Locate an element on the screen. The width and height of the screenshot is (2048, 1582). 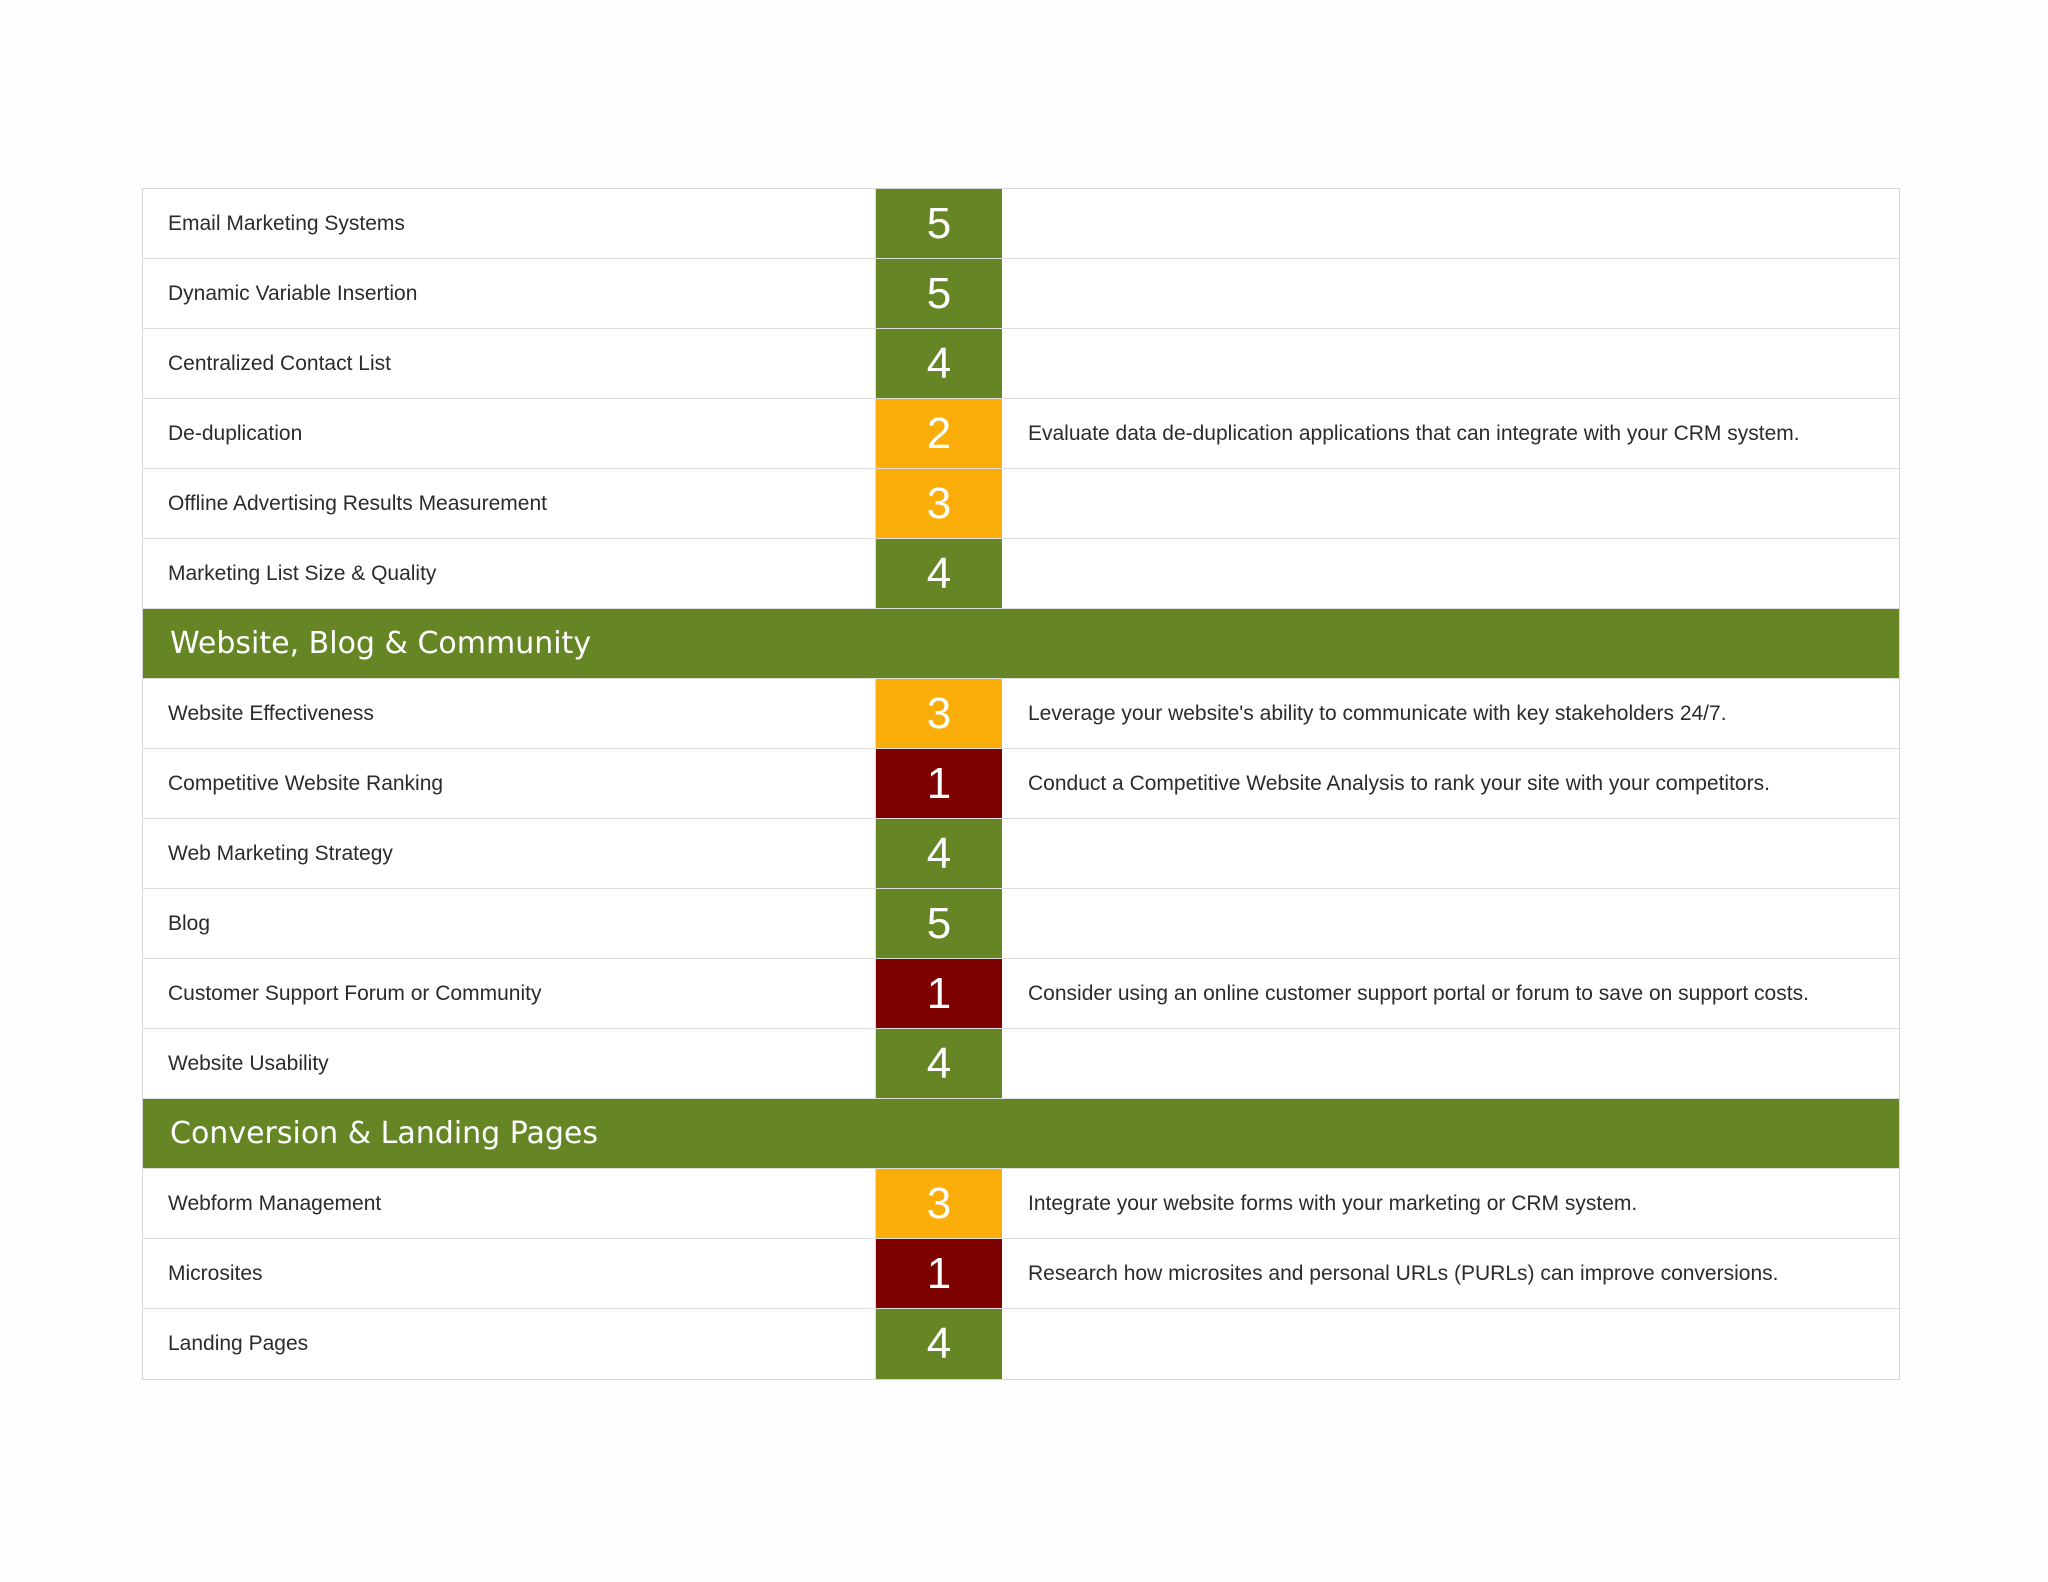
item-name: Dynamic Variable Insertion is located at coordinates (509, 293).